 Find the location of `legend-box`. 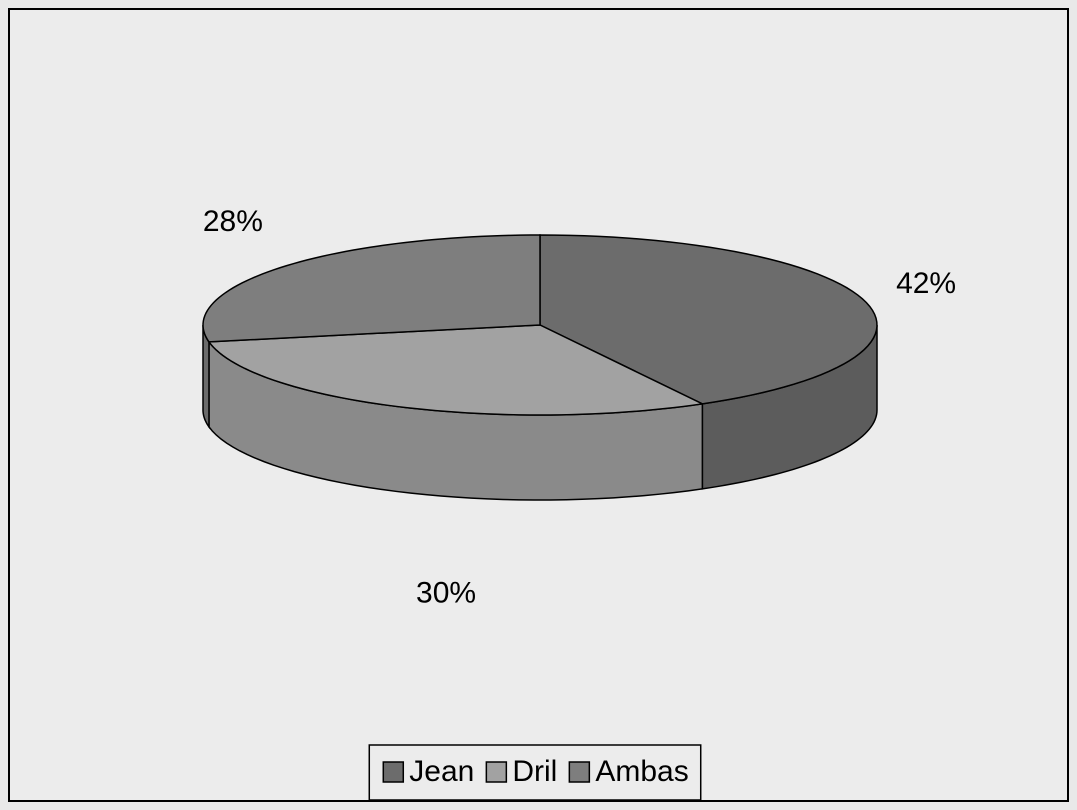

legend-box is located at coordinates (535, 772).